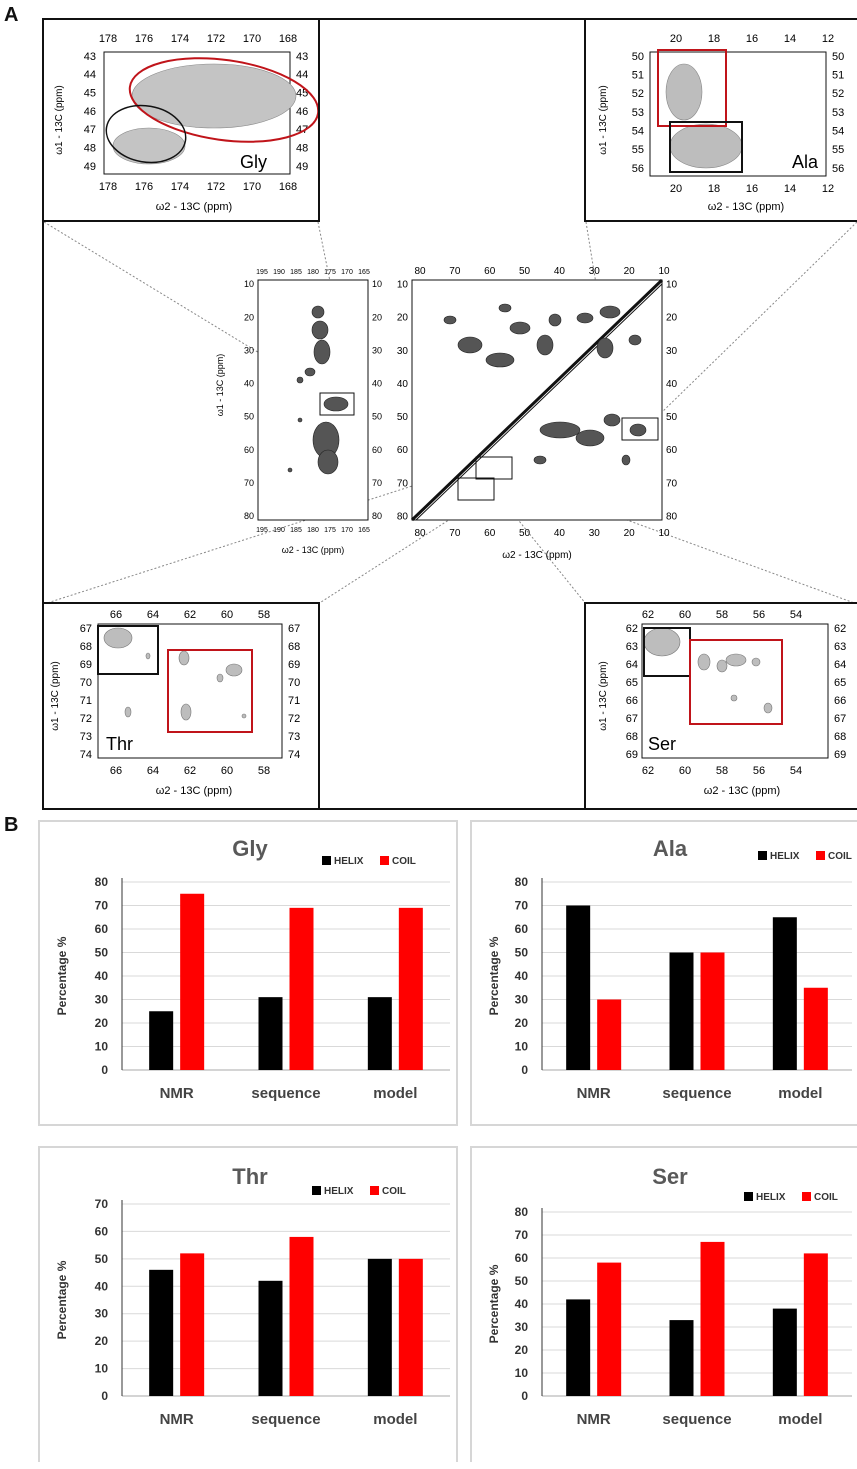  What do you see at coordinates (395, 1419) in the screenshot?
I see `x-tick-label: model` at bounding box center [395, 1419].